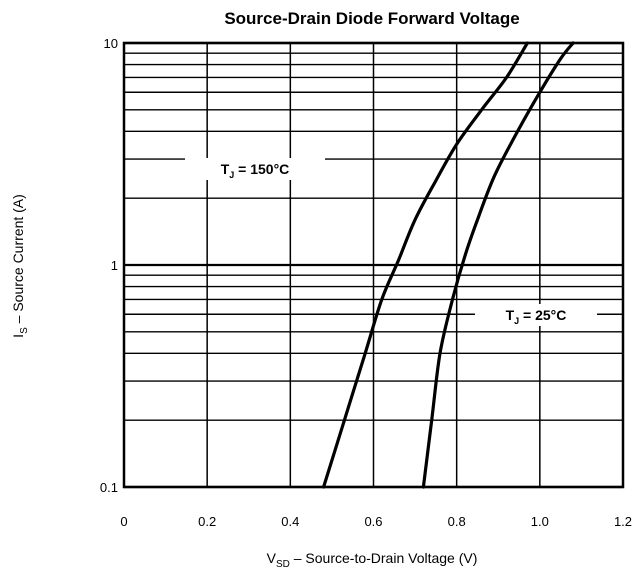 This screenshot has height=576, width=639. What do you see at coordinates (109, 487) in the screenshot?
I see `y-tick-label: 0.1` at bounding box center [109, 487].